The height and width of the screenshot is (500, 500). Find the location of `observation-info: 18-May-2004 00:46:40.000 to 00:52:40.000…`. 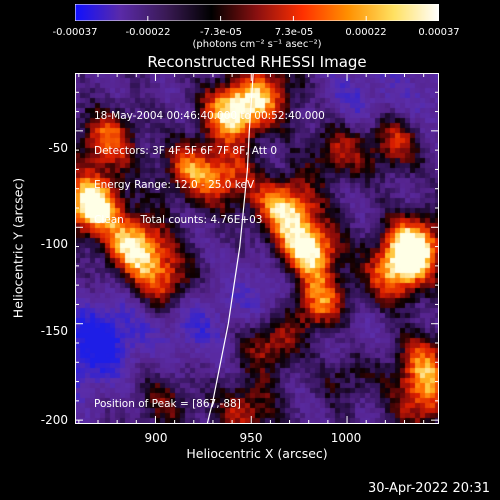

observation-info: 18-May-2004 00:46:40.000 to 00:52:40.000… is located at coordinates (209, 163).